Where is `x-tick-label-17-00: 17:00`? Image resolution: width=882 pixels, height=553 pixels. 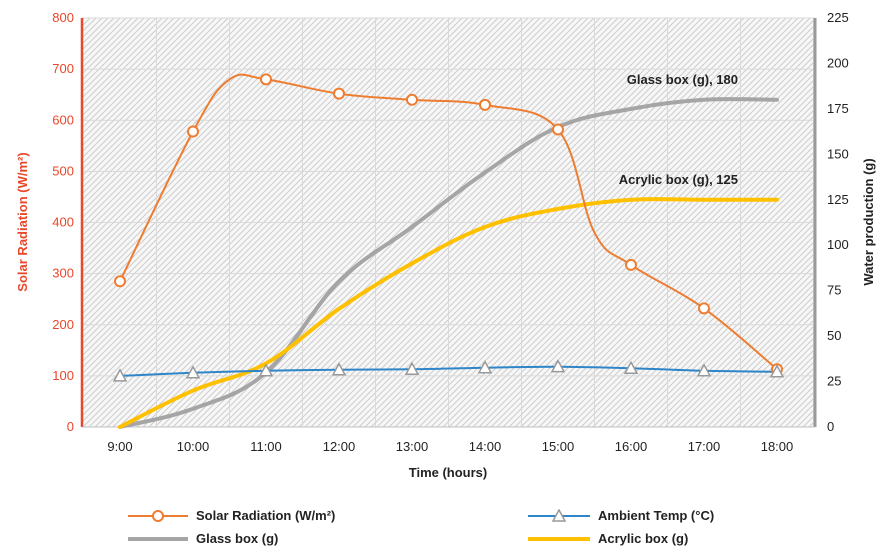
x-tick-label-17-00: 17:00 is located at coordinates (704, 446).